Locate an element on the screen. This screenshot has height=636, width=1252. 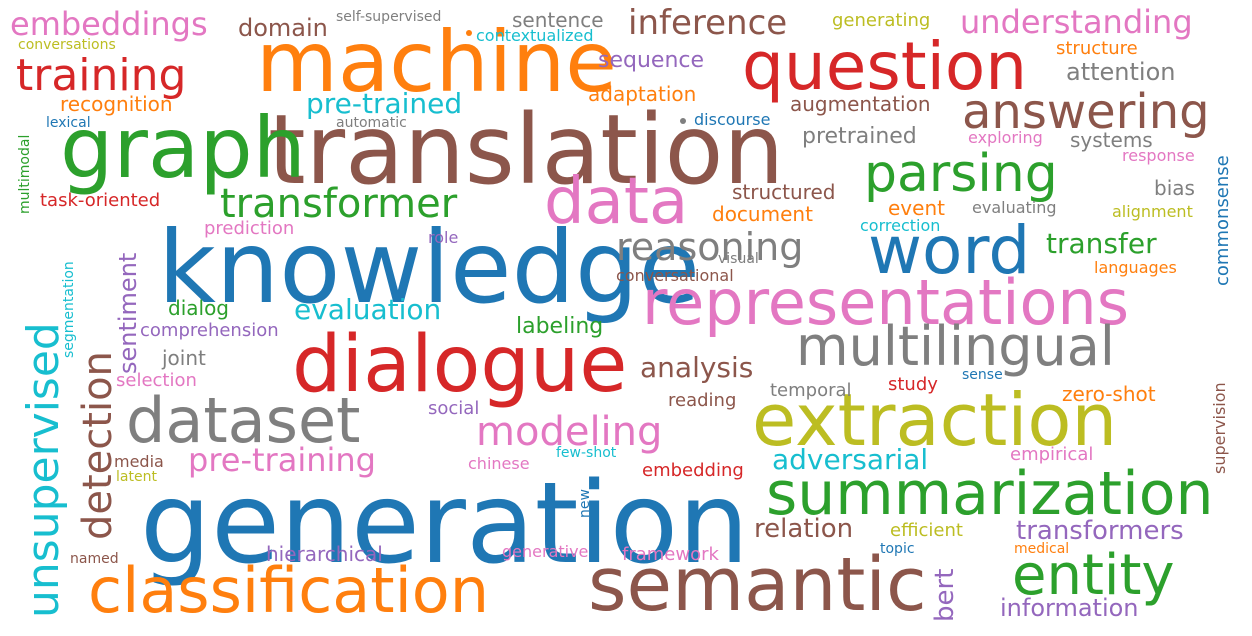
word: temporal is located at coordinates (811, 390).